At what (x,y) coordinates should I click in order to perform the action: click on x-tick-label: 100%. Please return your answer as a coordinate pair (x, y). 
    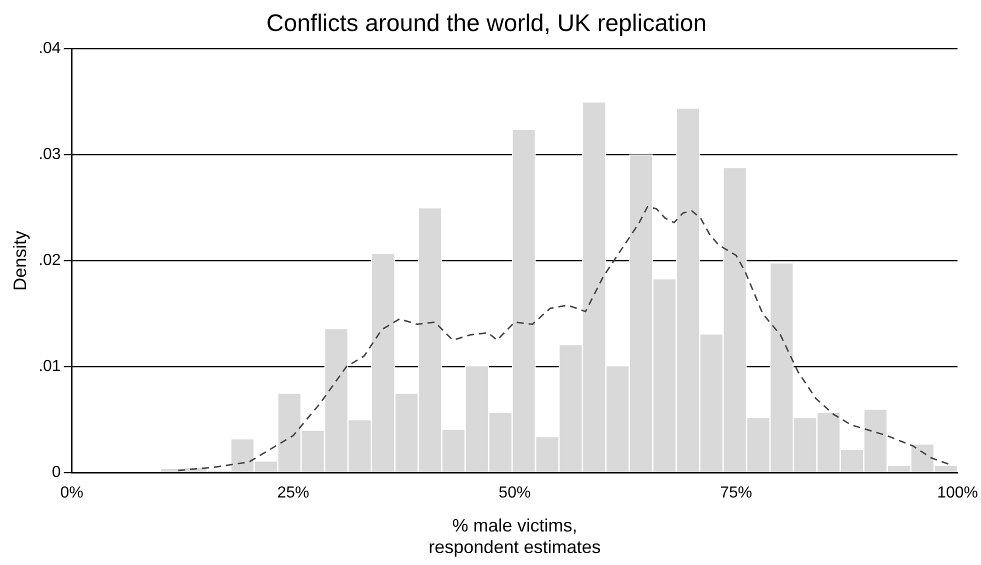
    Looking at the image, I should click on (957, 493).